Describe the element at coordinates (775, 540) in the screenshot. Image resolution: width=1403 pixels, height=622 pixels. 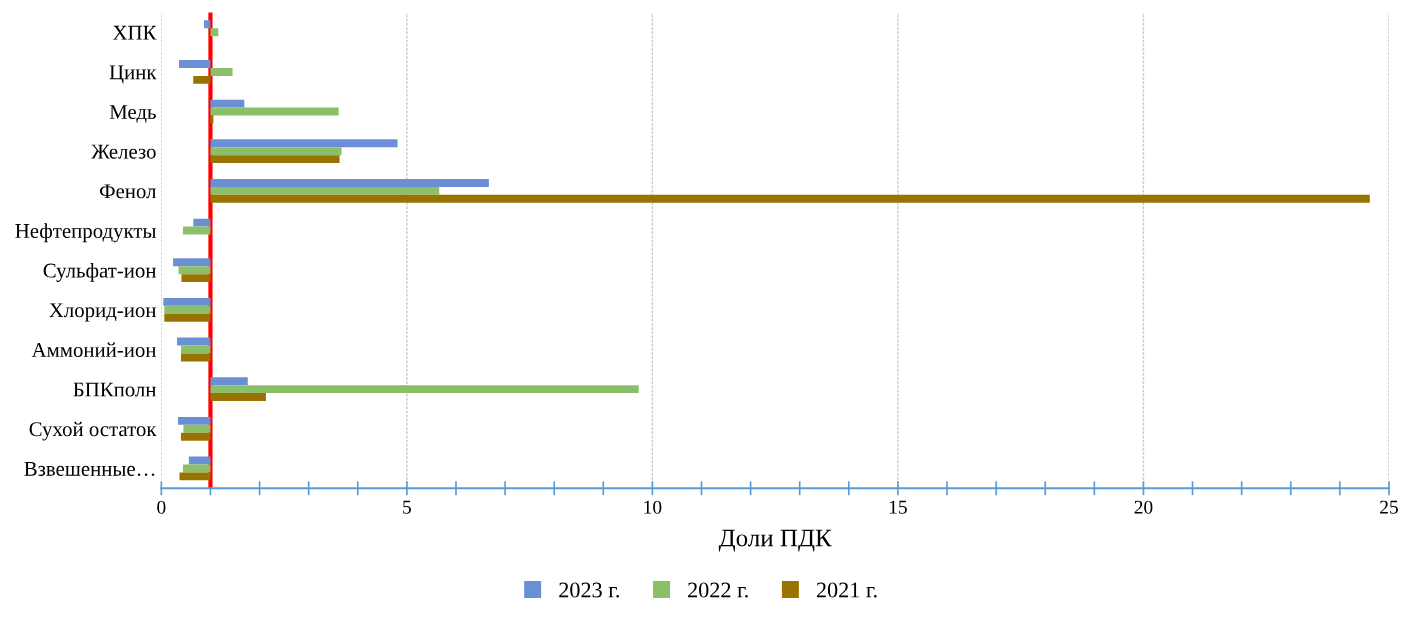
I see `x-axis-title: Доли ПДК` at that location.